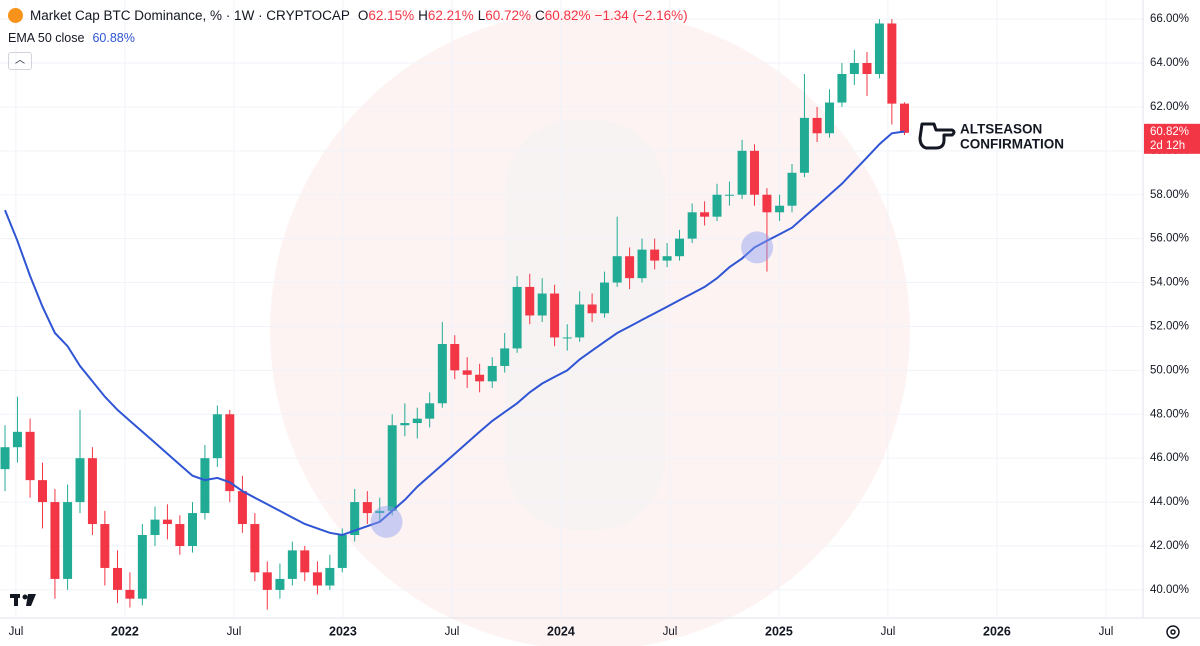 This screenshot has height=646, width=1200. What do you see at coordinates (1173, 632) in the screenshot?
I see `settings-icon` at bounding box center [1173, 632].